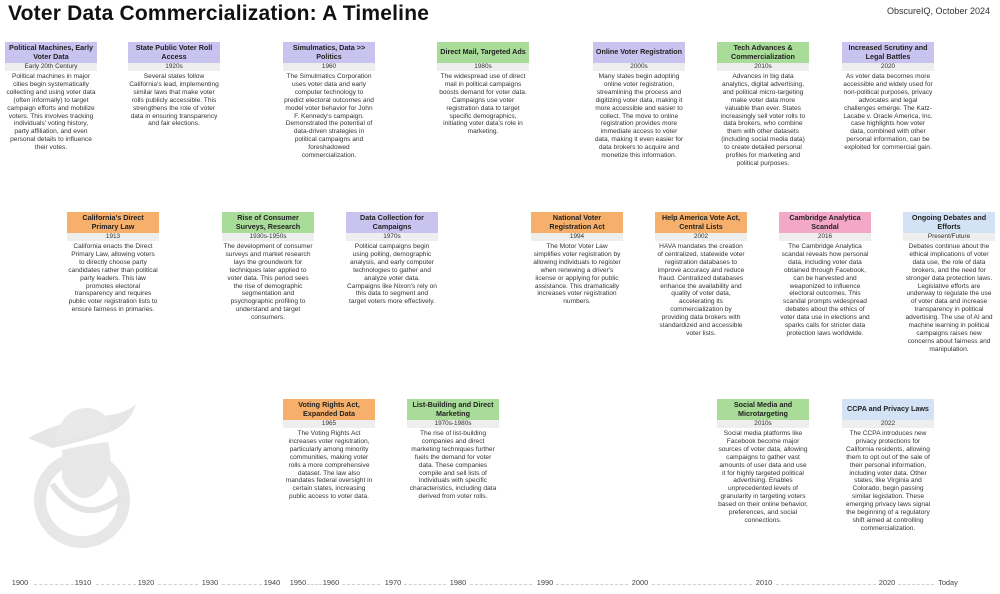 The width and height of the screenshot is (1000, 594). I want to click on axis-label: 1950, so click(298, 582).